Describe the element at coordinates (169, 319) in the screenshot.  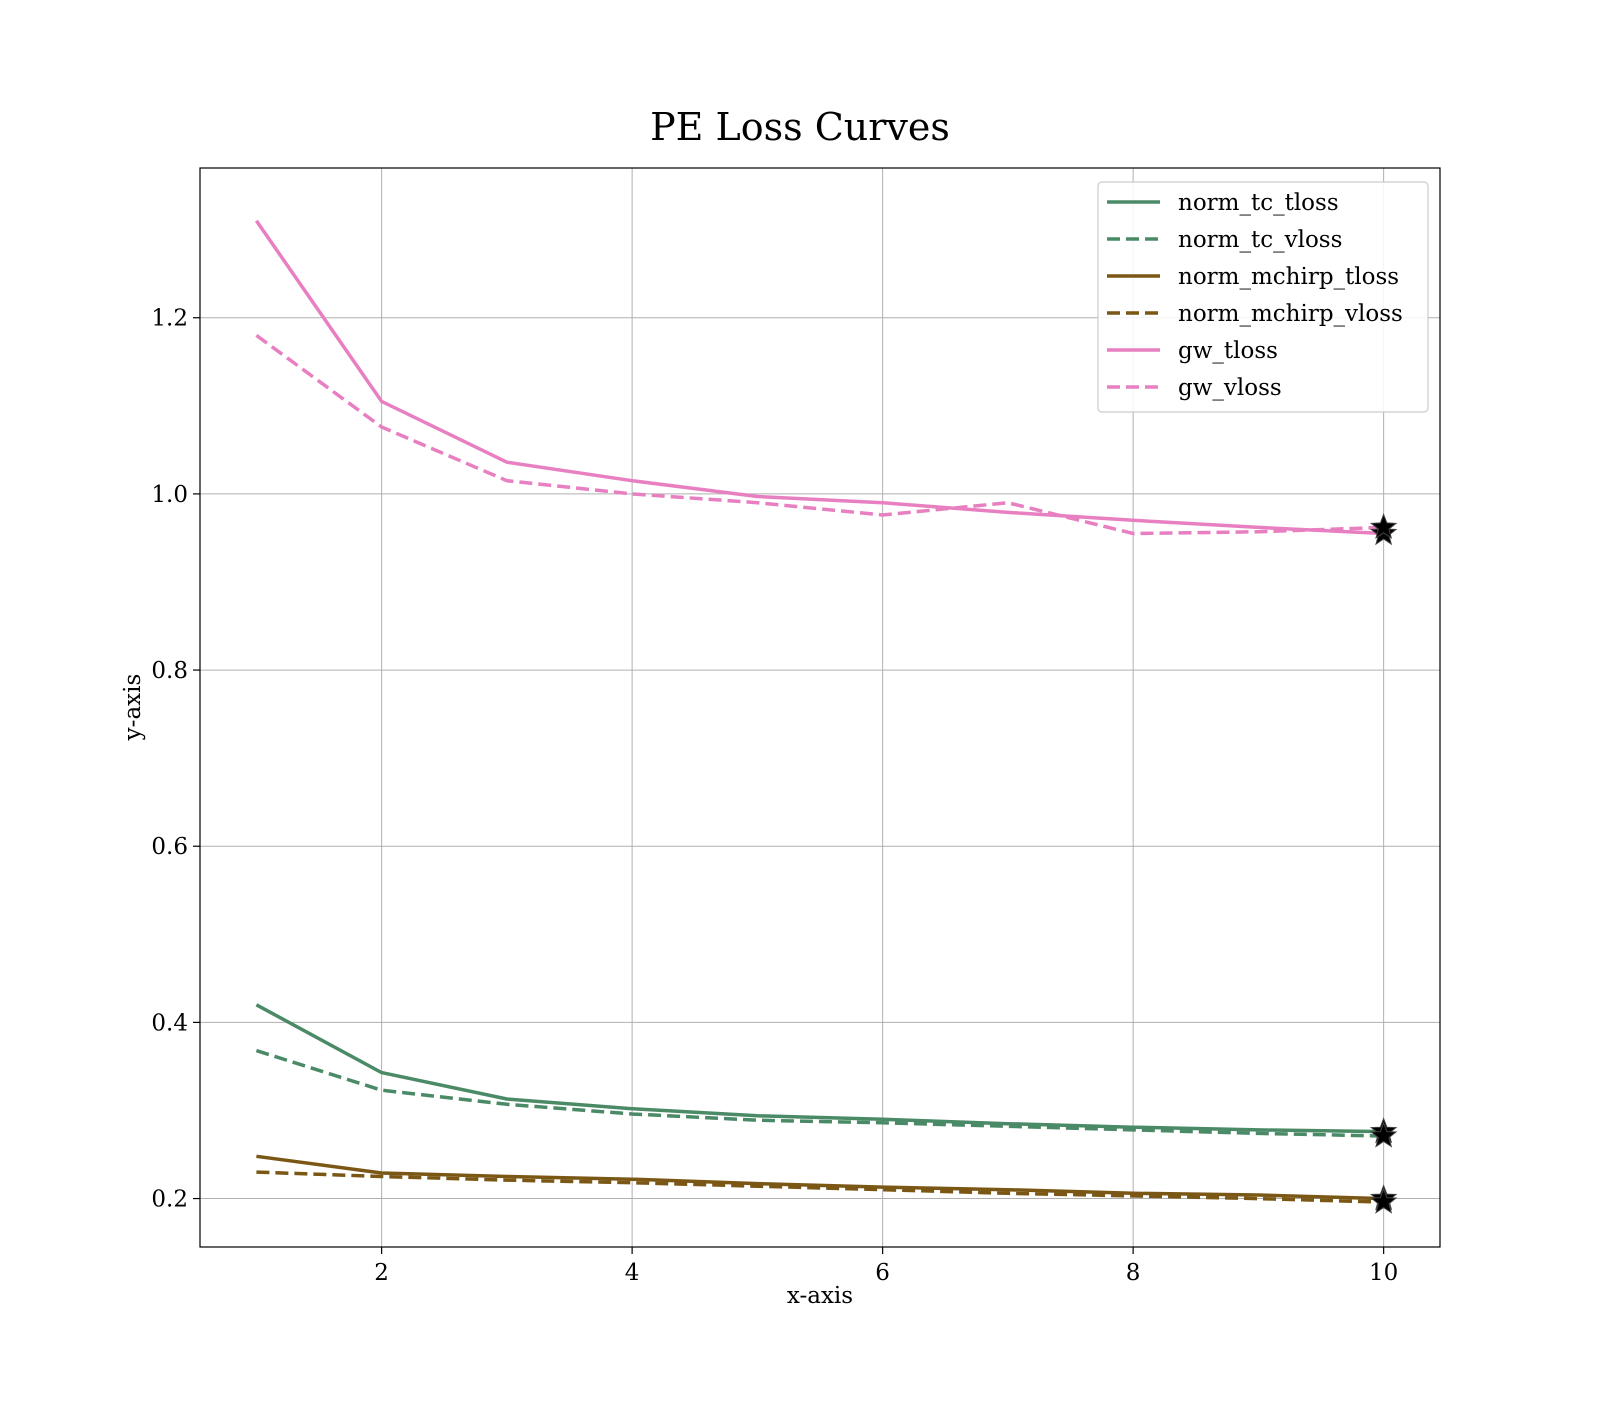
I see `y-tick-label: 1.2` at that location.